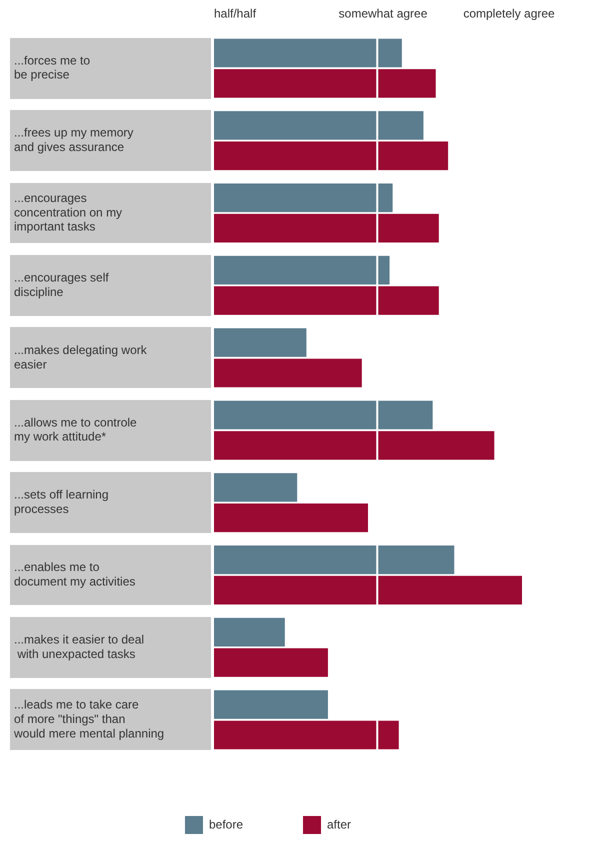  I want to click on y-tick-label: ...enables me to document my activities, so click(75, 574).